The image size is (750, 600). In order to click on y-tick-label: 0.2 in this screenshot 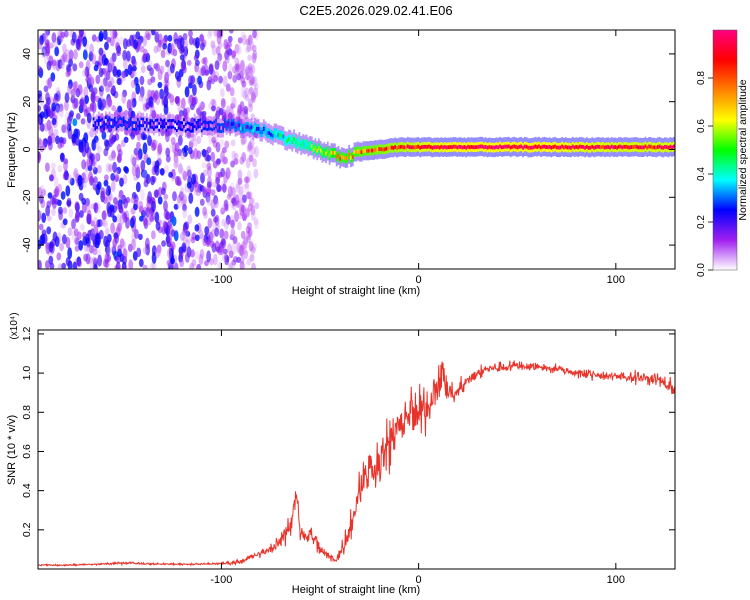, I will do `click(27, 529)`.